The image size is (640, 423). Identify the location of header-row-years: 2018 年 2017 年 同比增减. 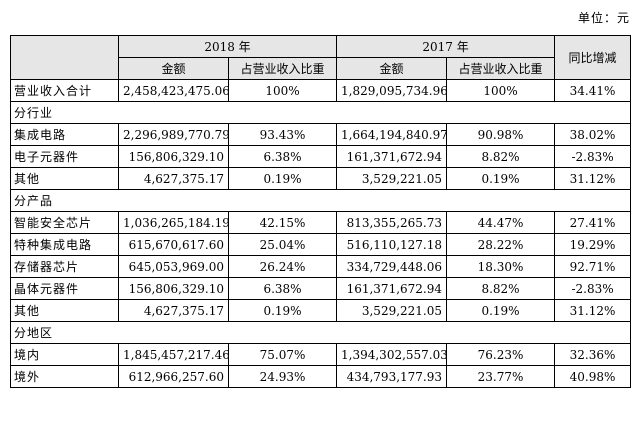
(321, 57).